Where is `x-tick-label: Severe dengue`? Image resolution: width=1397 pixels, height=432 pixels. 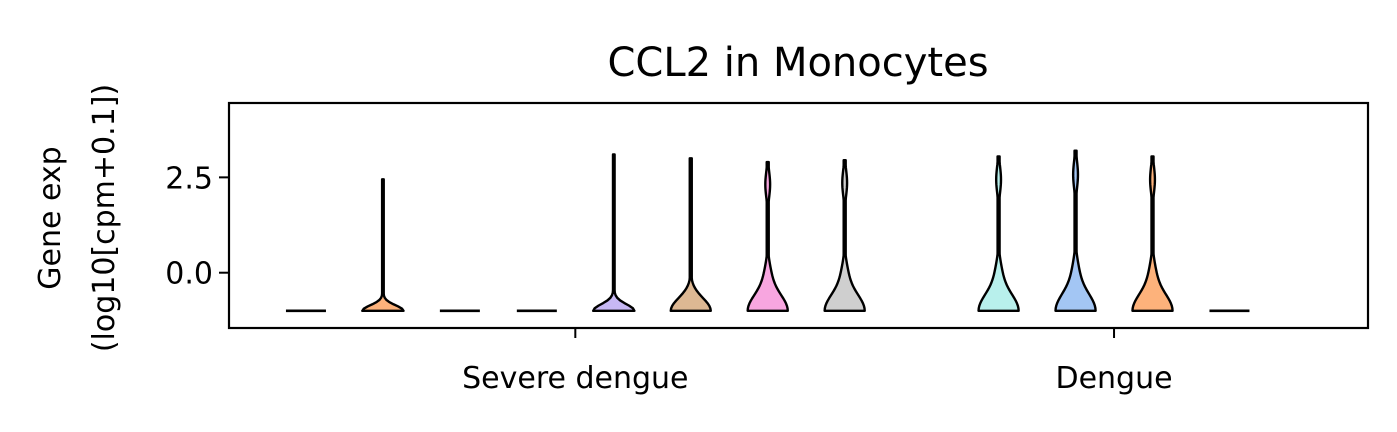
x-tick-label: Severe dengue is located at coordinates (575, 378).